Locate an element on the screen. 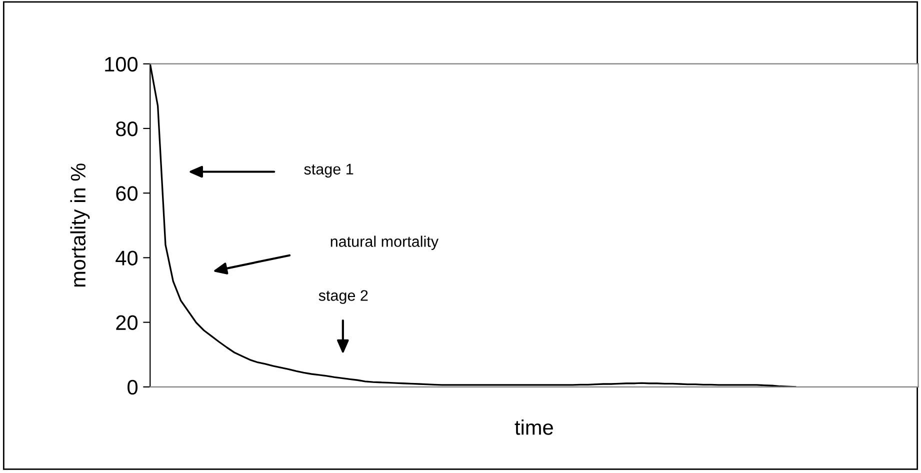 The width and height of the screenshot is (921, 473). y-tick-label: 0 is located at coordinates (133, 387).